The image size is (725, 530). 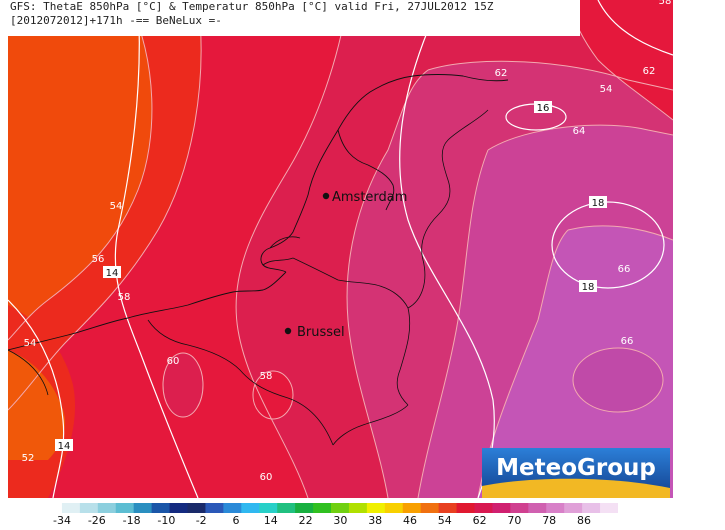 What do you see at coordinates (410, 520) in the screenshot?
I see `colorbar-tick-label: 46` at bounding box center [410, 520].